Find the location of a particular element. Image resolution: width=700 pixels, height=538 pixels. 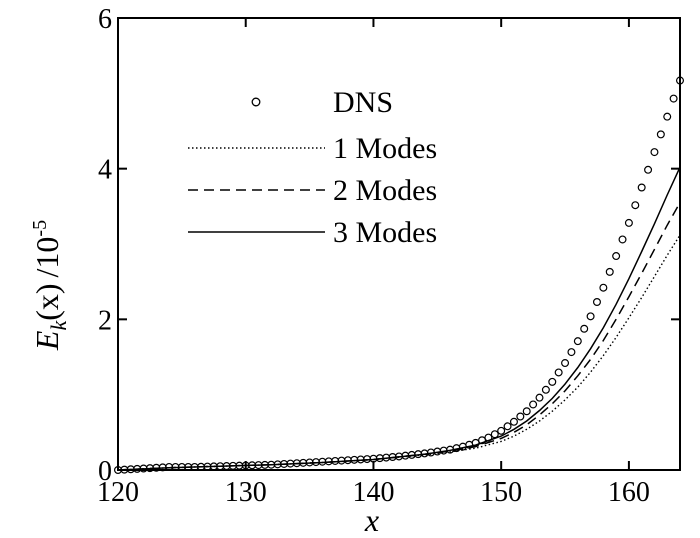

x-tick-label: 120 is located at coordinates (118, 492).